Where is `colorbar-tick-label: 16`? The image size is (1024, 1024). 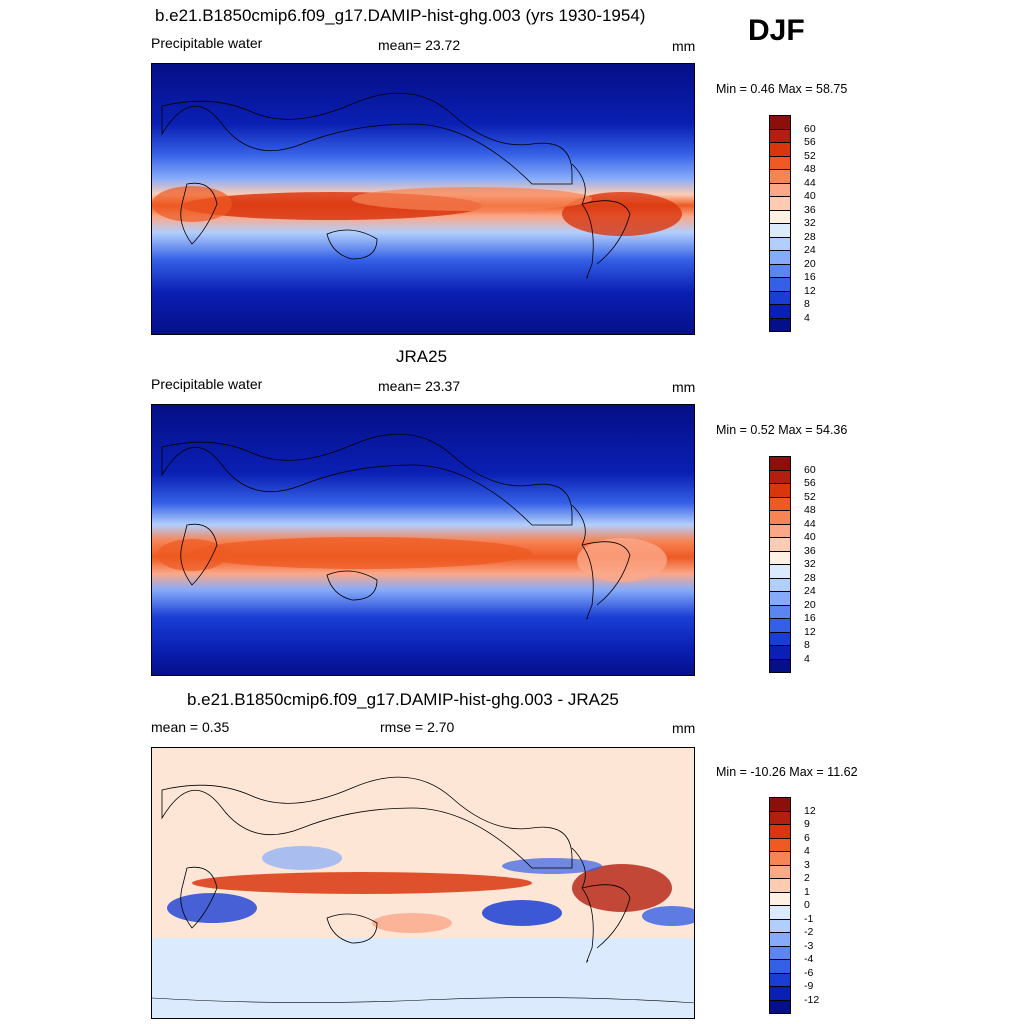
colorbar-tick-label: 16 is located at coordinates (810, 618).